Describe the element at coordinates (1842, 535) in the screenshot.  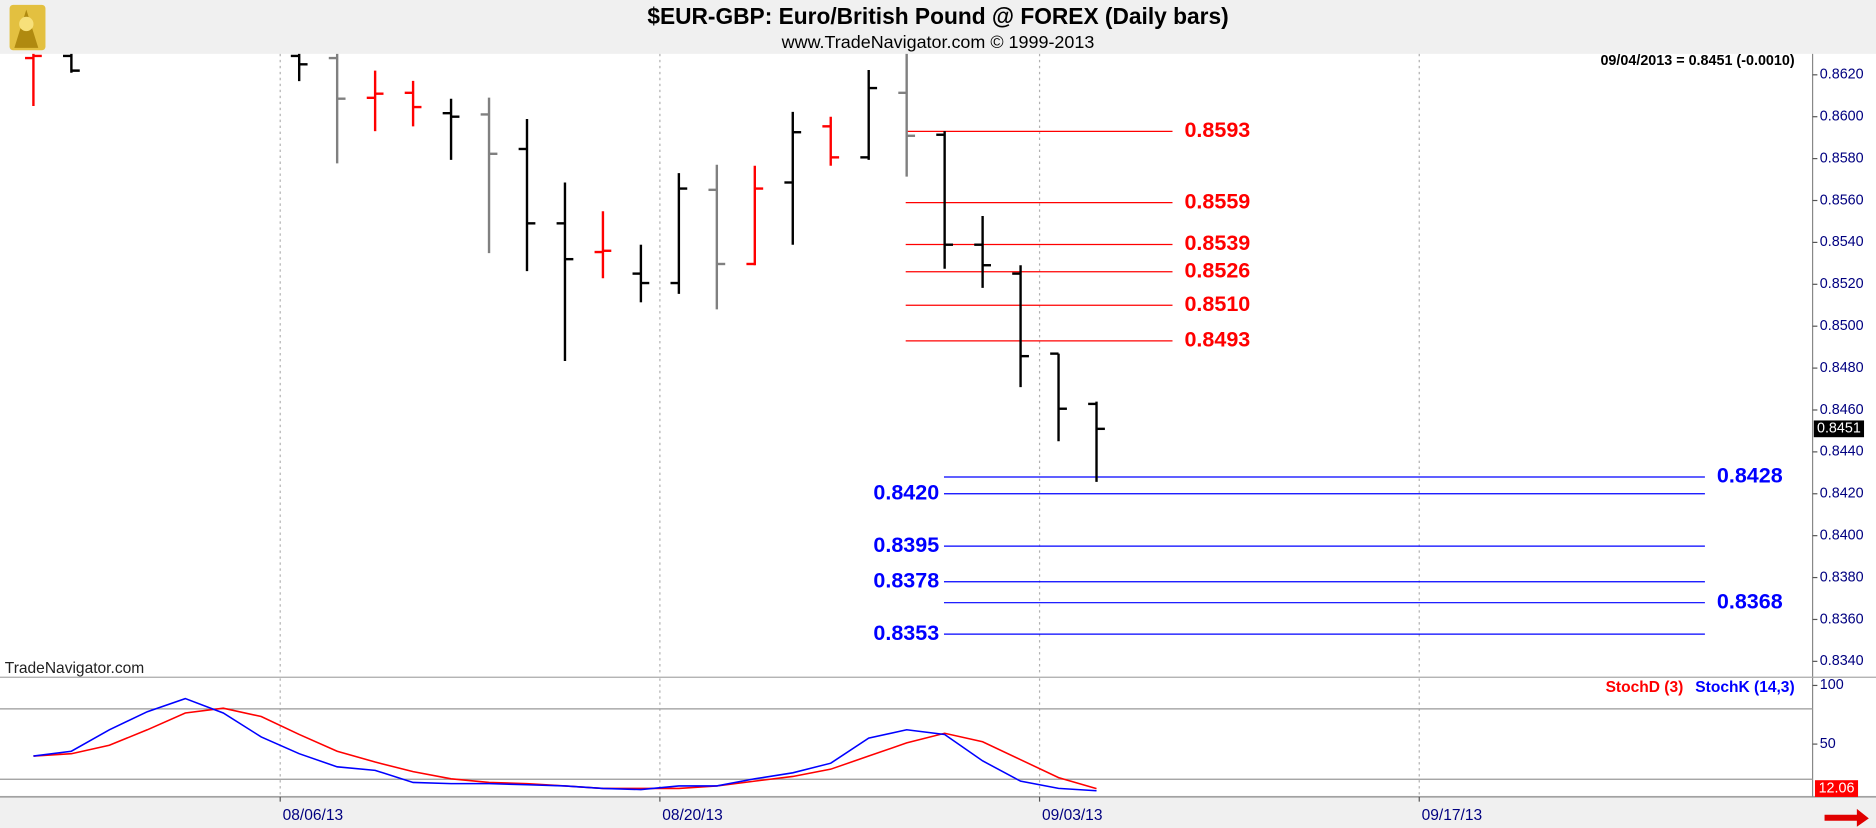
I see `y-tick-label: 0.8400` at that location.